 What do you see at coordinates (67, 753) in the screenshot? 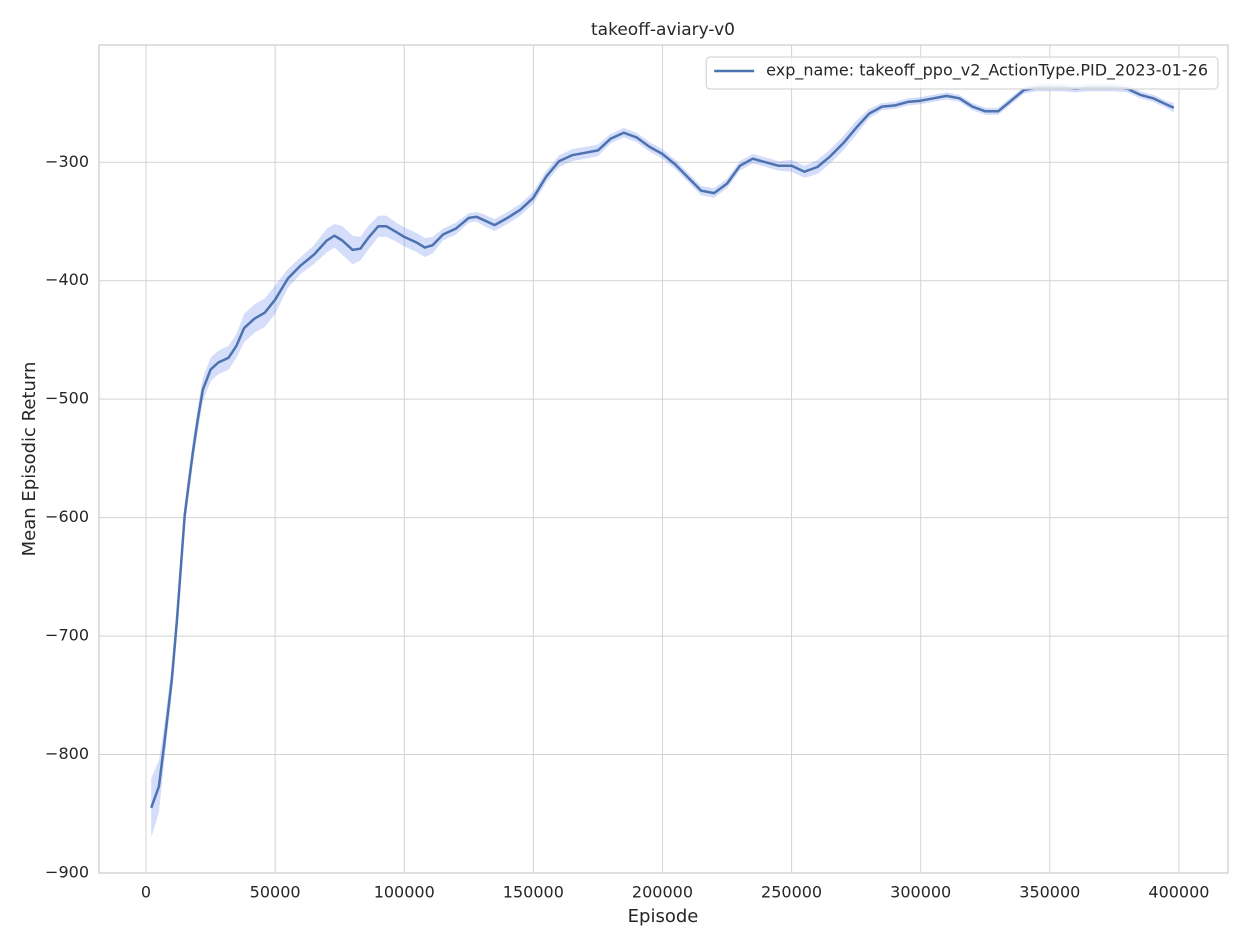
I see `y-tick-label: −800` at bounding box center [67, 753].